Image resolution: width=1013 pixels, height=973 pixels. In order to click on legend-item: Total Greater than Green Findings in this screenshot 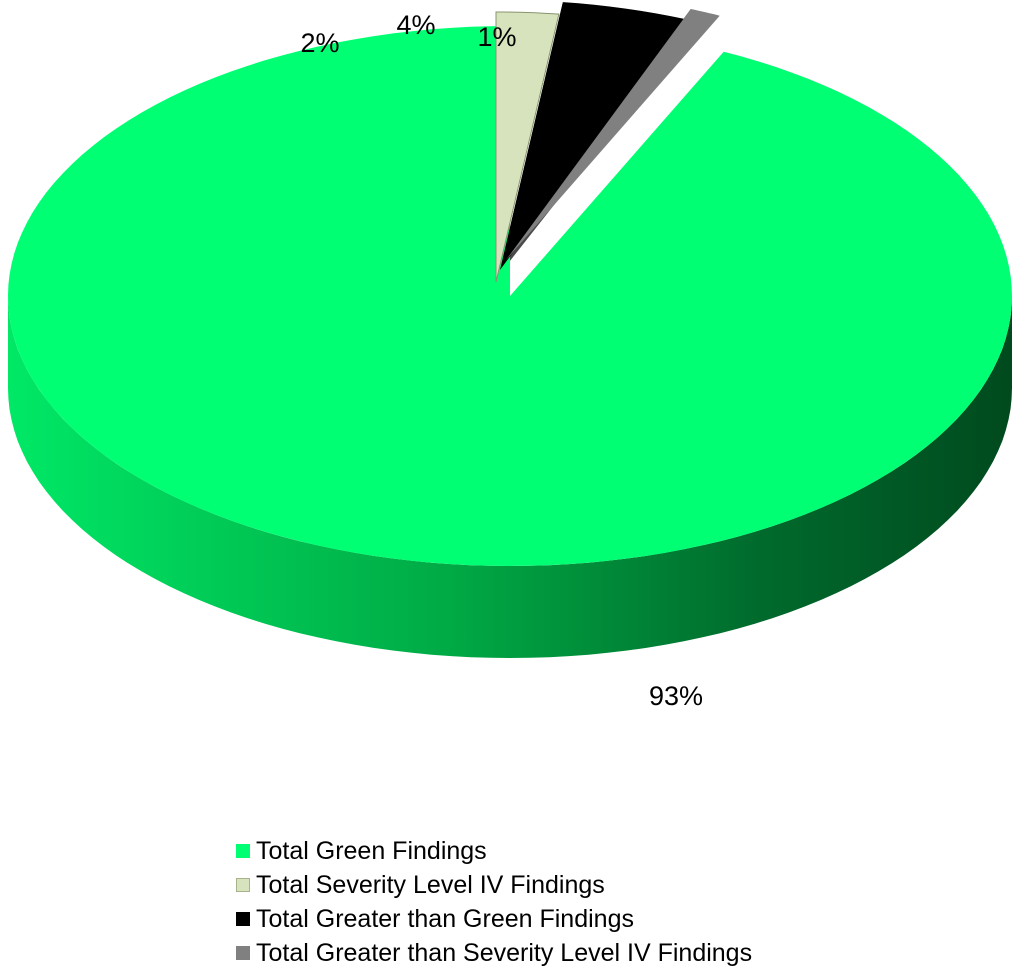, I will do `click(494, 919)`.